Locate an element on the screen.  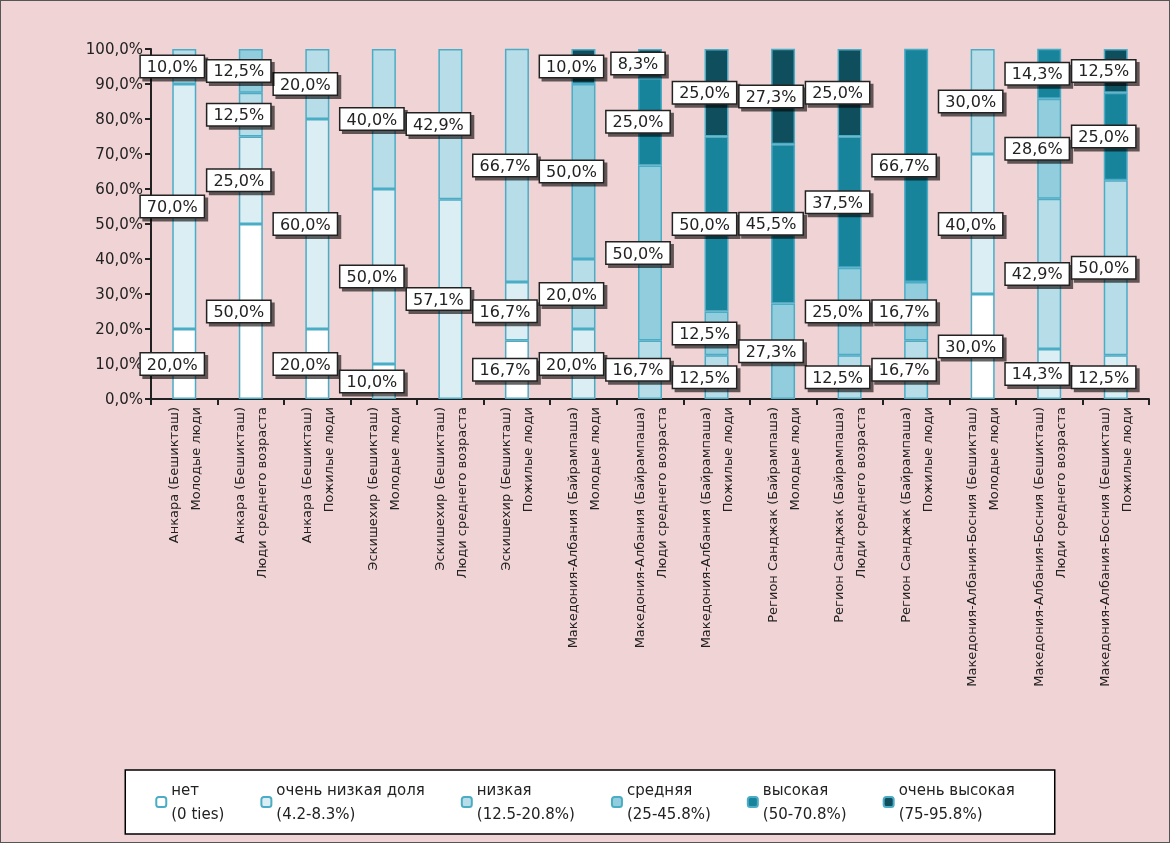
x-tick-label: Македония-Албания-Босния (Бешикташ) Молодые люди is located at coordinates (983, 547).